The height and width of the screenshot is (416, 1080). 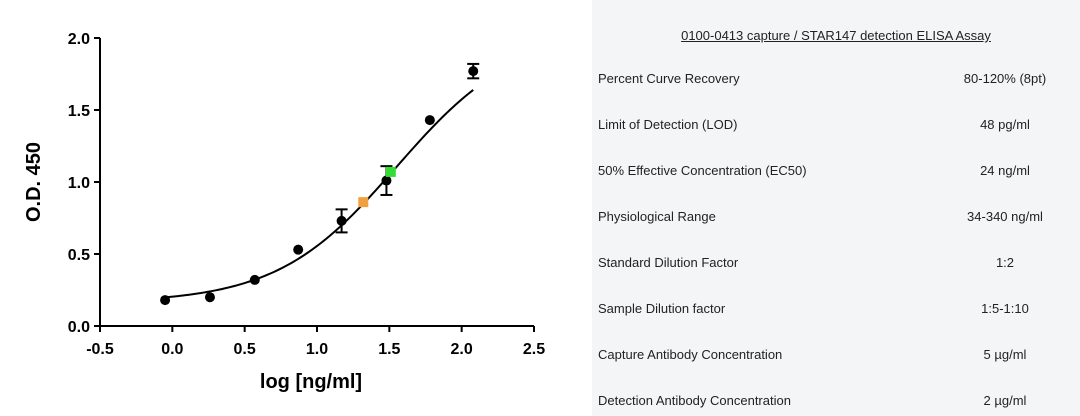 I want to click on row-value: 1:2, so click(x=1005, y=262).